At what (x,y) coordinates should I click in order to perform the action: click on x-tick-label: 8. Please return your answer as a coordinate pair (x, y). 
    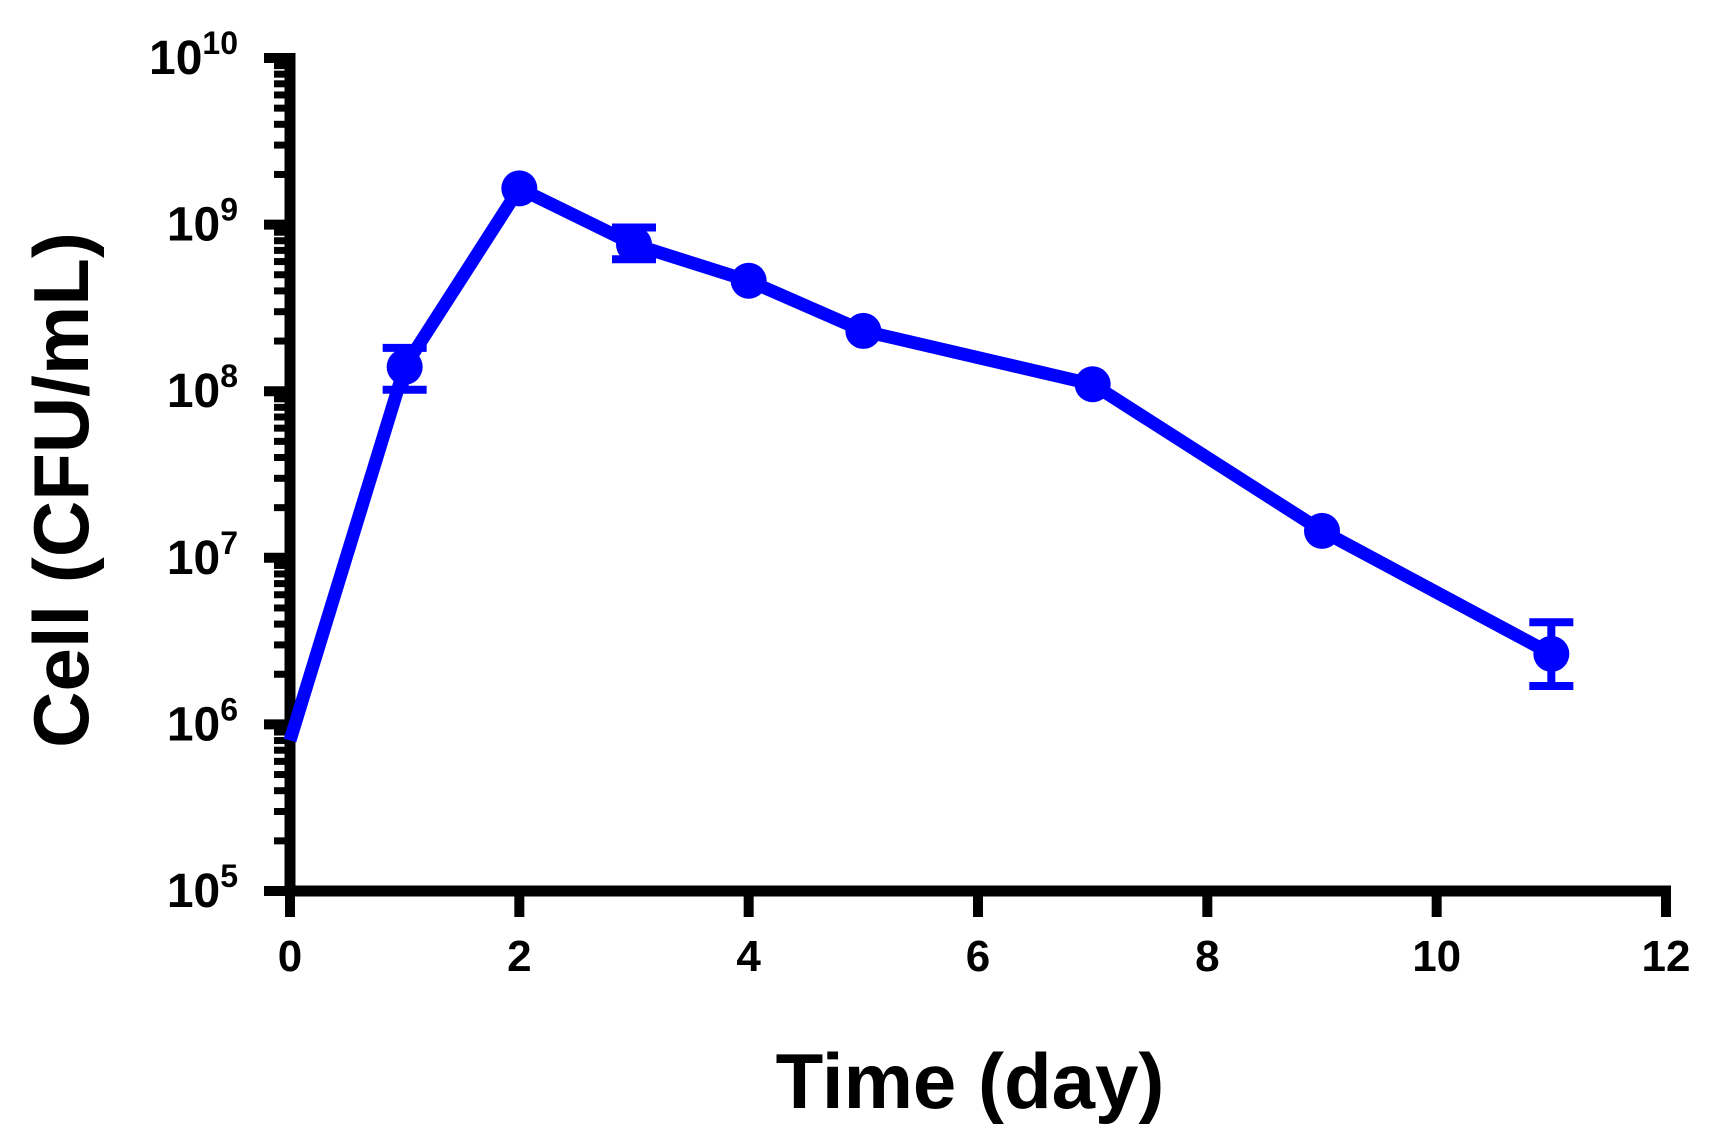
    Looking at the image, I should click on (1207, 956).